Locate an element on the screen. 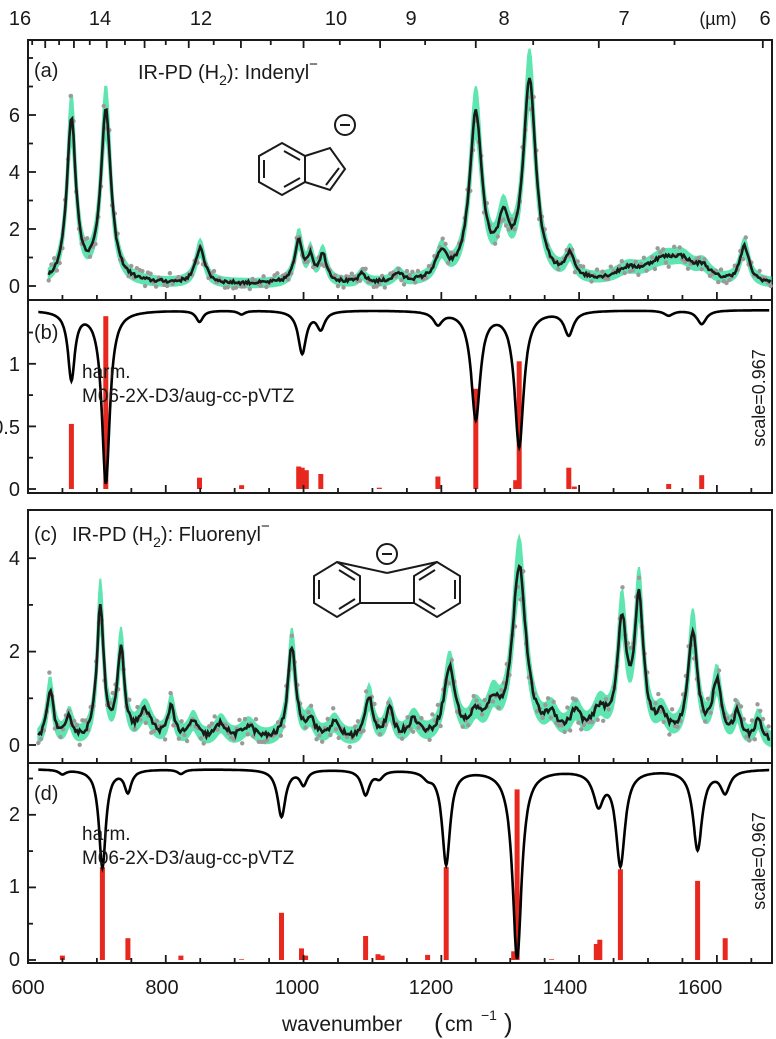 This screenshot has height=1039, width=776. panel-b-scale: scale=0.967 is located at coordinates (759, 398).